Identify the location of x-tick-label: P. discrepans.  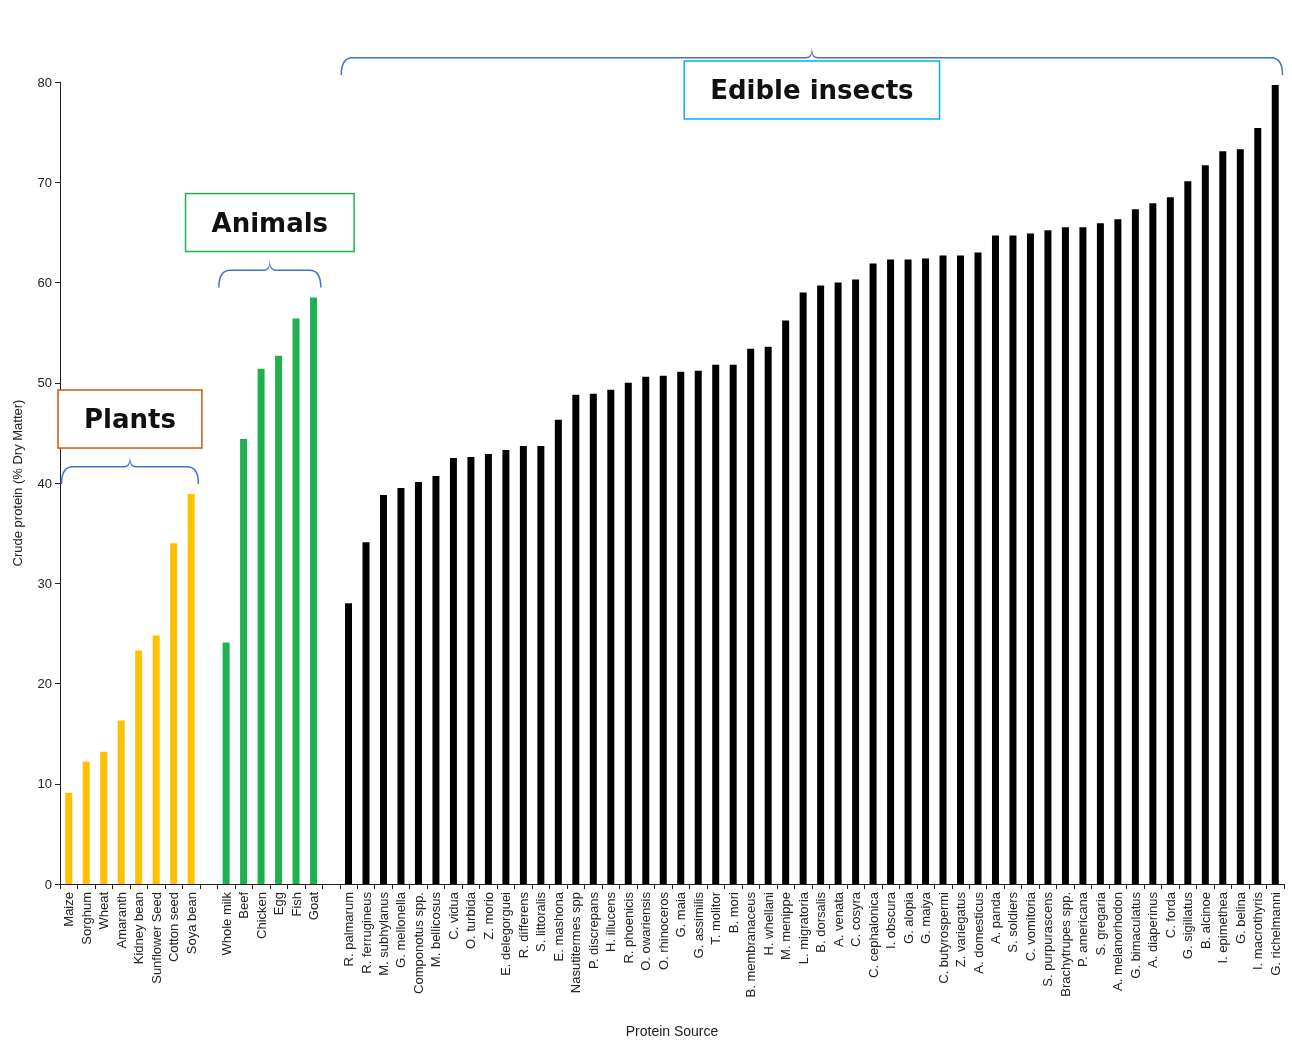
(593, 930).